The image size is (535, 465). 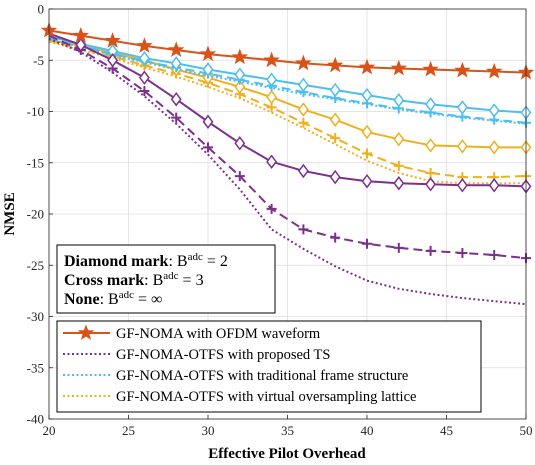 What do you see at coordinates (104, 280) in the screenshot?
I see `annotation-line-2-key: Cross mark` at bounding box center [104, 280].